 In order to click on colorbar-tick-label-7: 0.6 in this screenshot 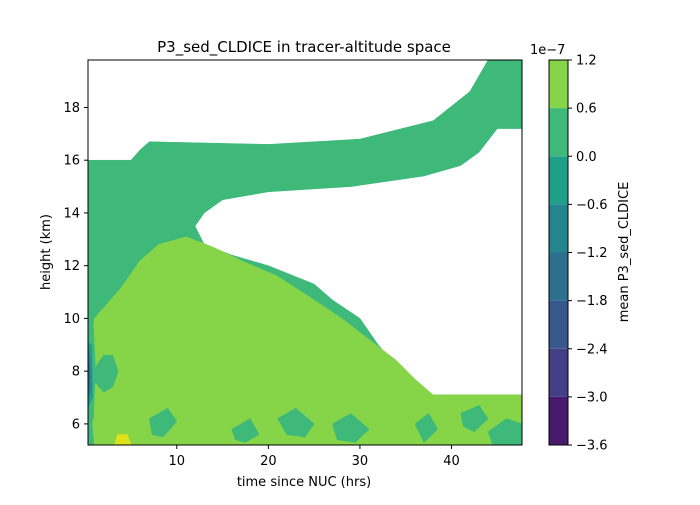, I will do `click(586, 109)`.